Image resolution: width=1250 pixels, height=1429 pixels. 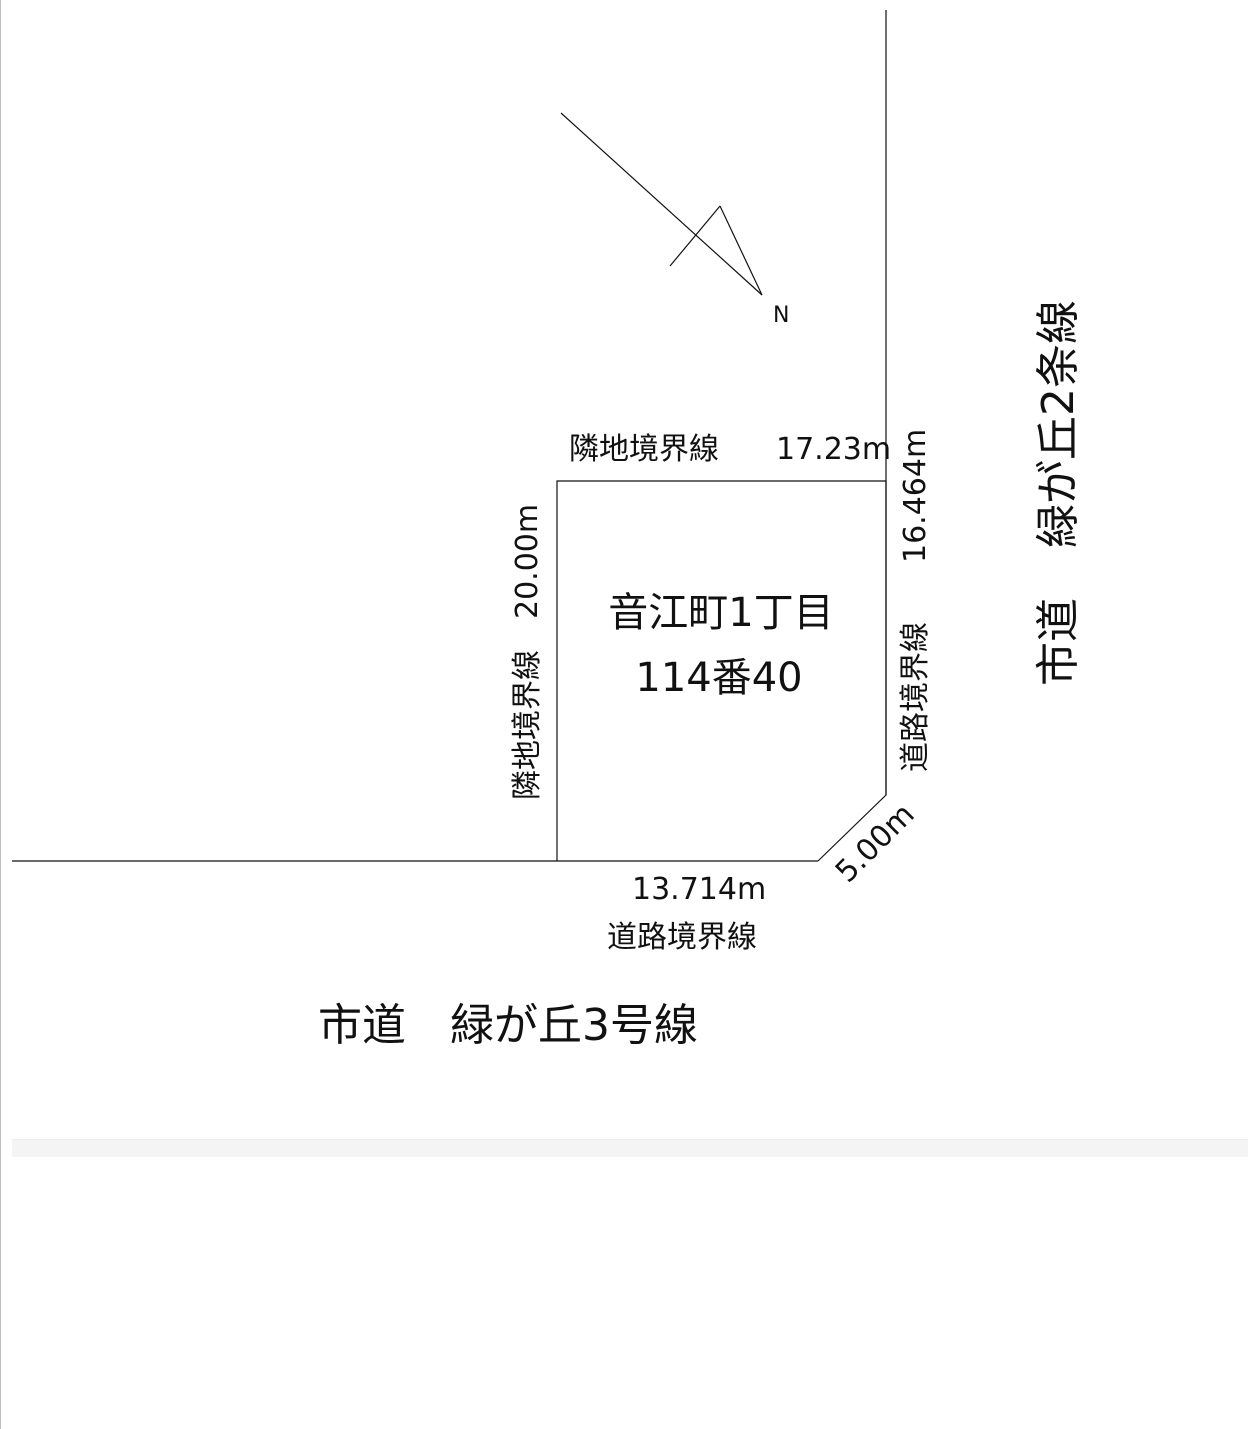 I want to click on bottom-road-name: 市道 緑が丘3号線, so click(x=508, y=1025).